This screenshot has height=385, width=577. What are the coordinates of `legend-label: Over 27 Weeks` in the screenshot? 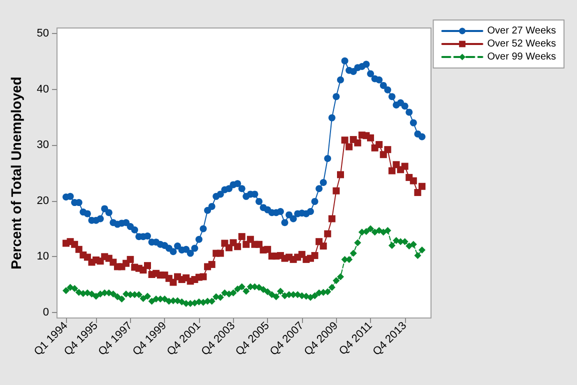 It's located at (521, 31).